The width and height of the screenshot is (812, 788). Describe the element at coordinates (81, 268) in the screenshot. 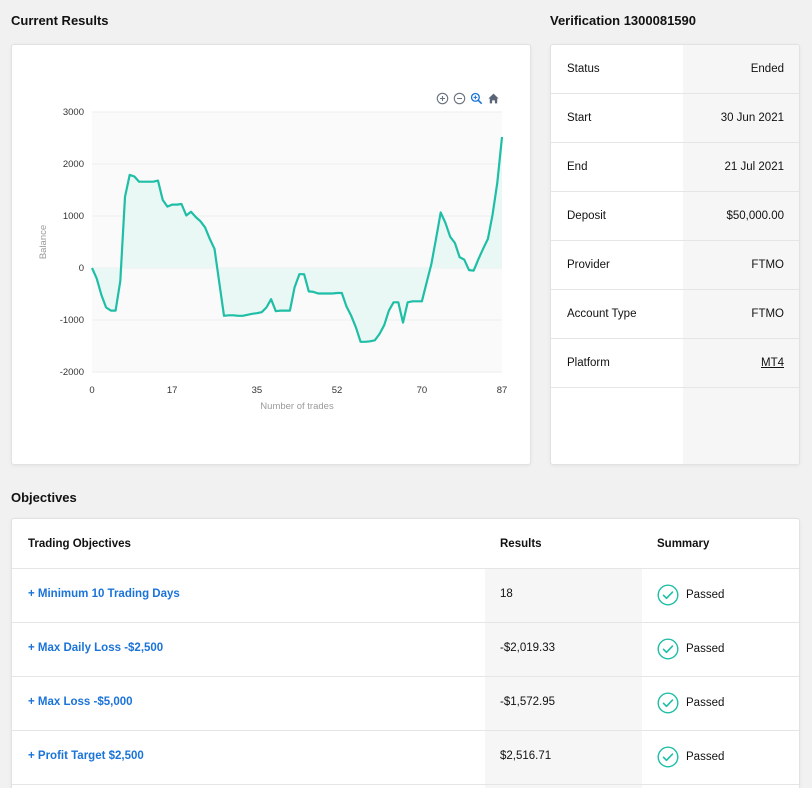

I see `y-tick-label: 0` at that location.